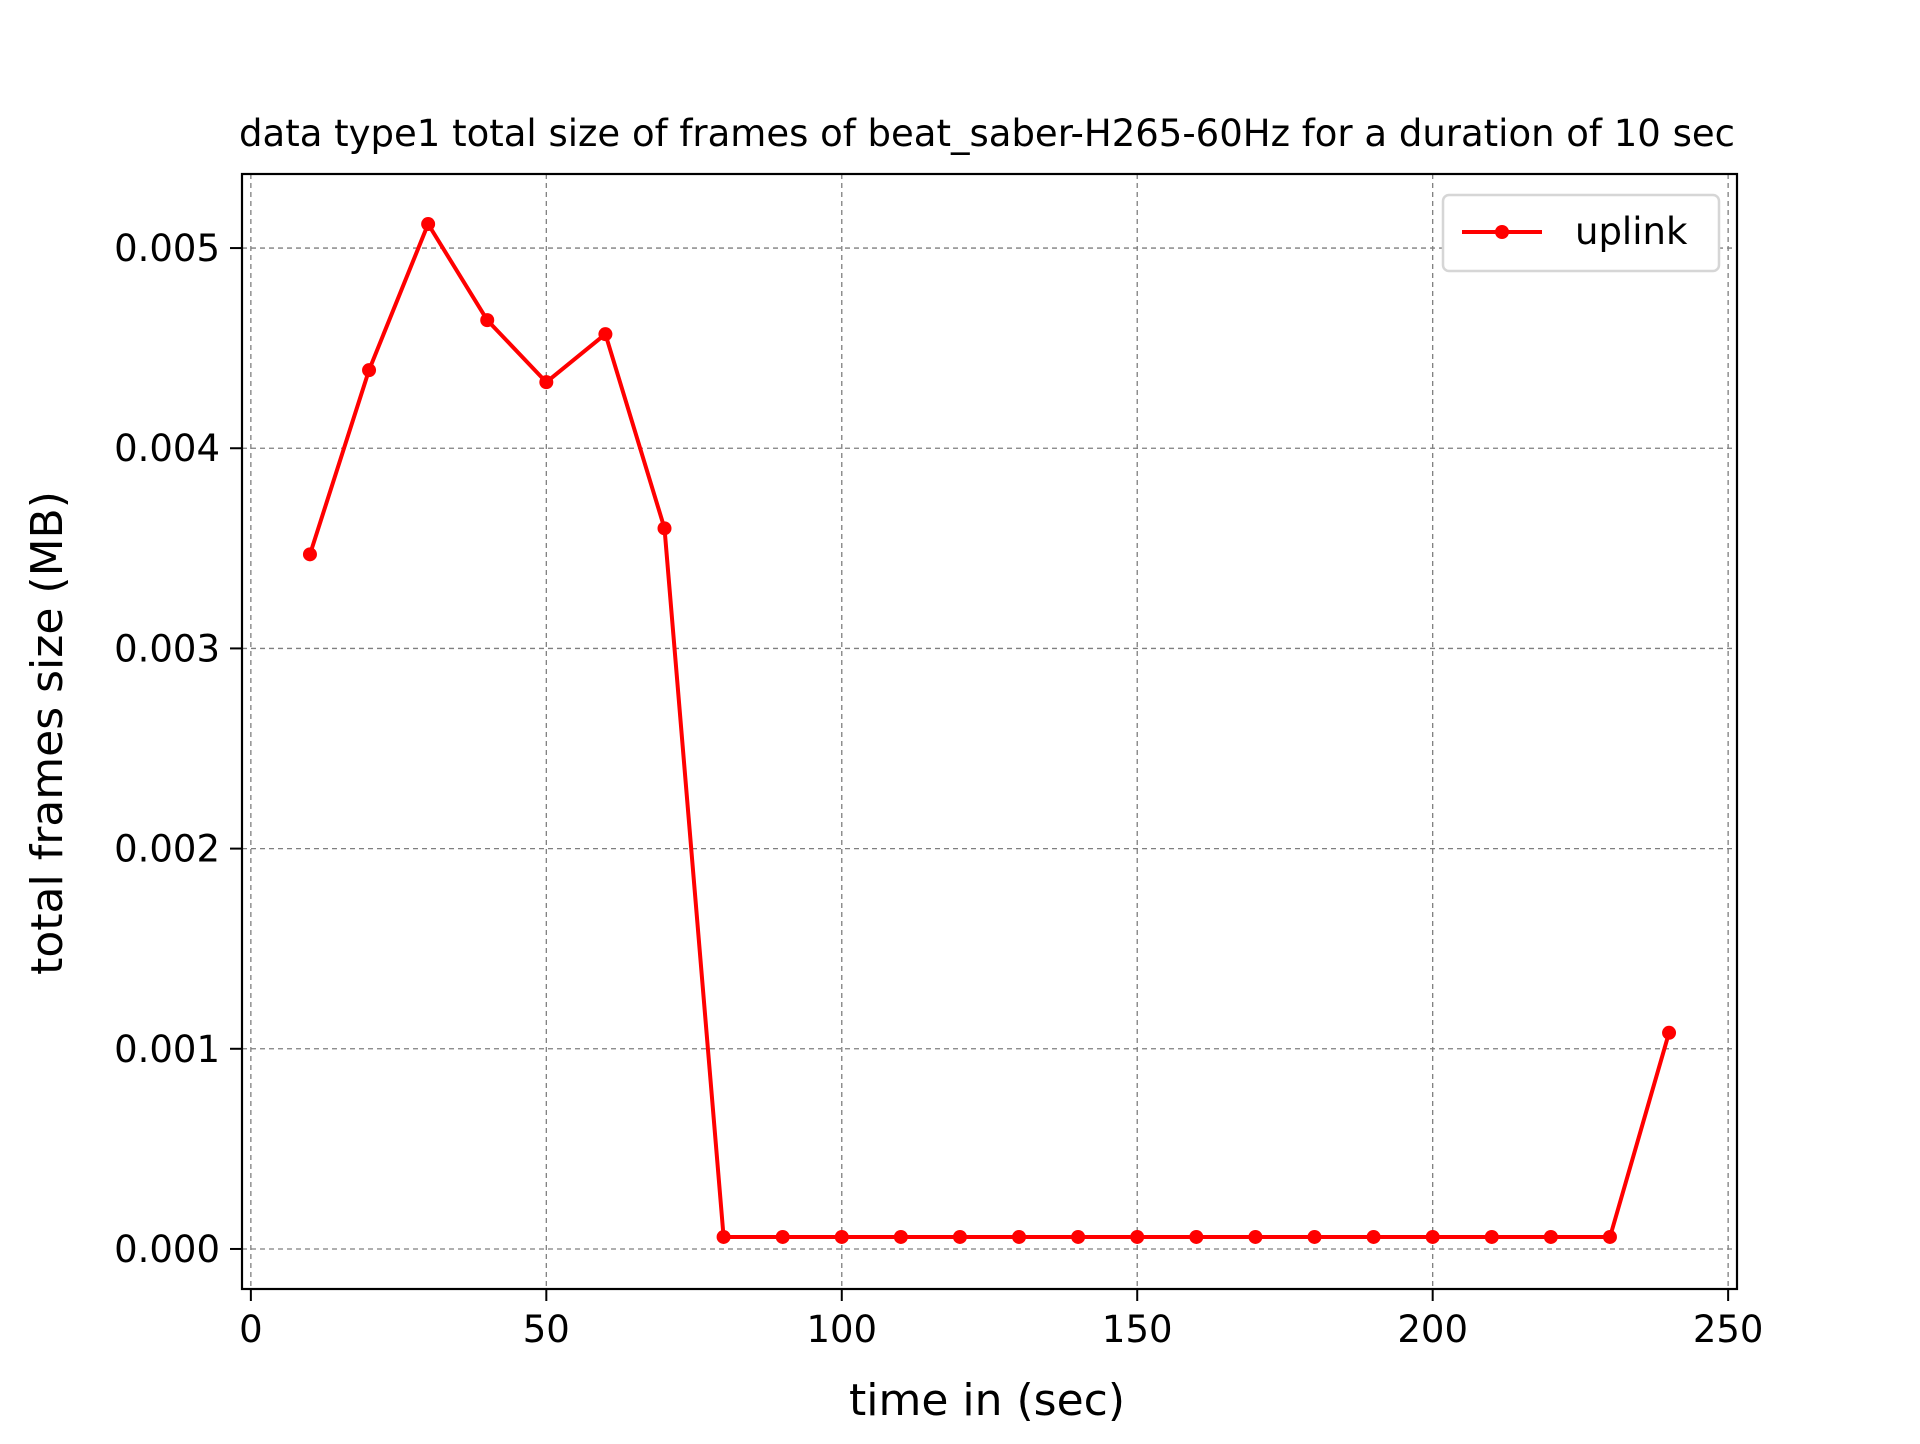 This screenshot has width=1920, height=1444. What do you see at coordinates (1001, 1320) in the screenshot?
I see `x-axis-ticks: 0 50 100 150 200 250` at bounding box center [1001, 1320].